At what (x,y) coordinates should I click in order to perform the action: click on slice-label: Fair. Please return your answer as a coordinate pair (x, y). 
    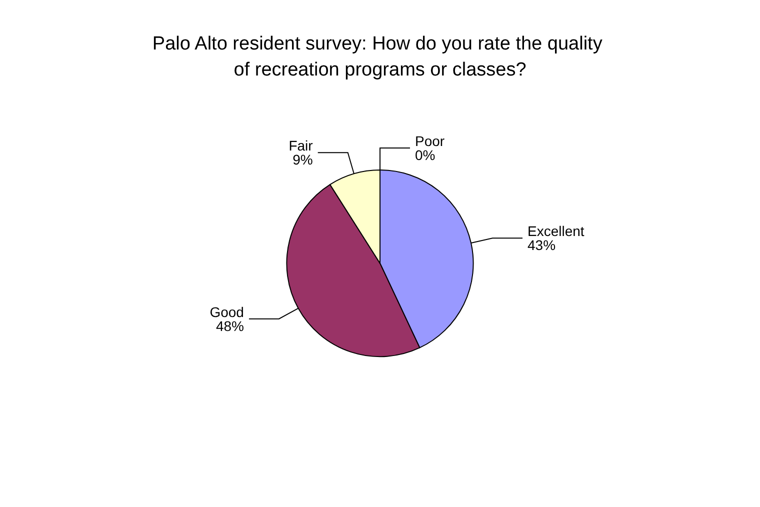
    Looking at the image, I should click on (301, 146).